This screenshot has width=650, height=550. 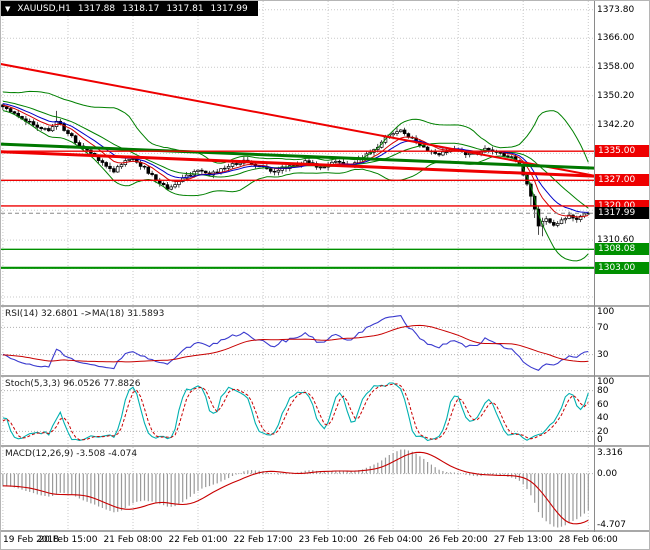 I want to click on symbol-dropdown-icon: ▼, so click(x=8, y=8).